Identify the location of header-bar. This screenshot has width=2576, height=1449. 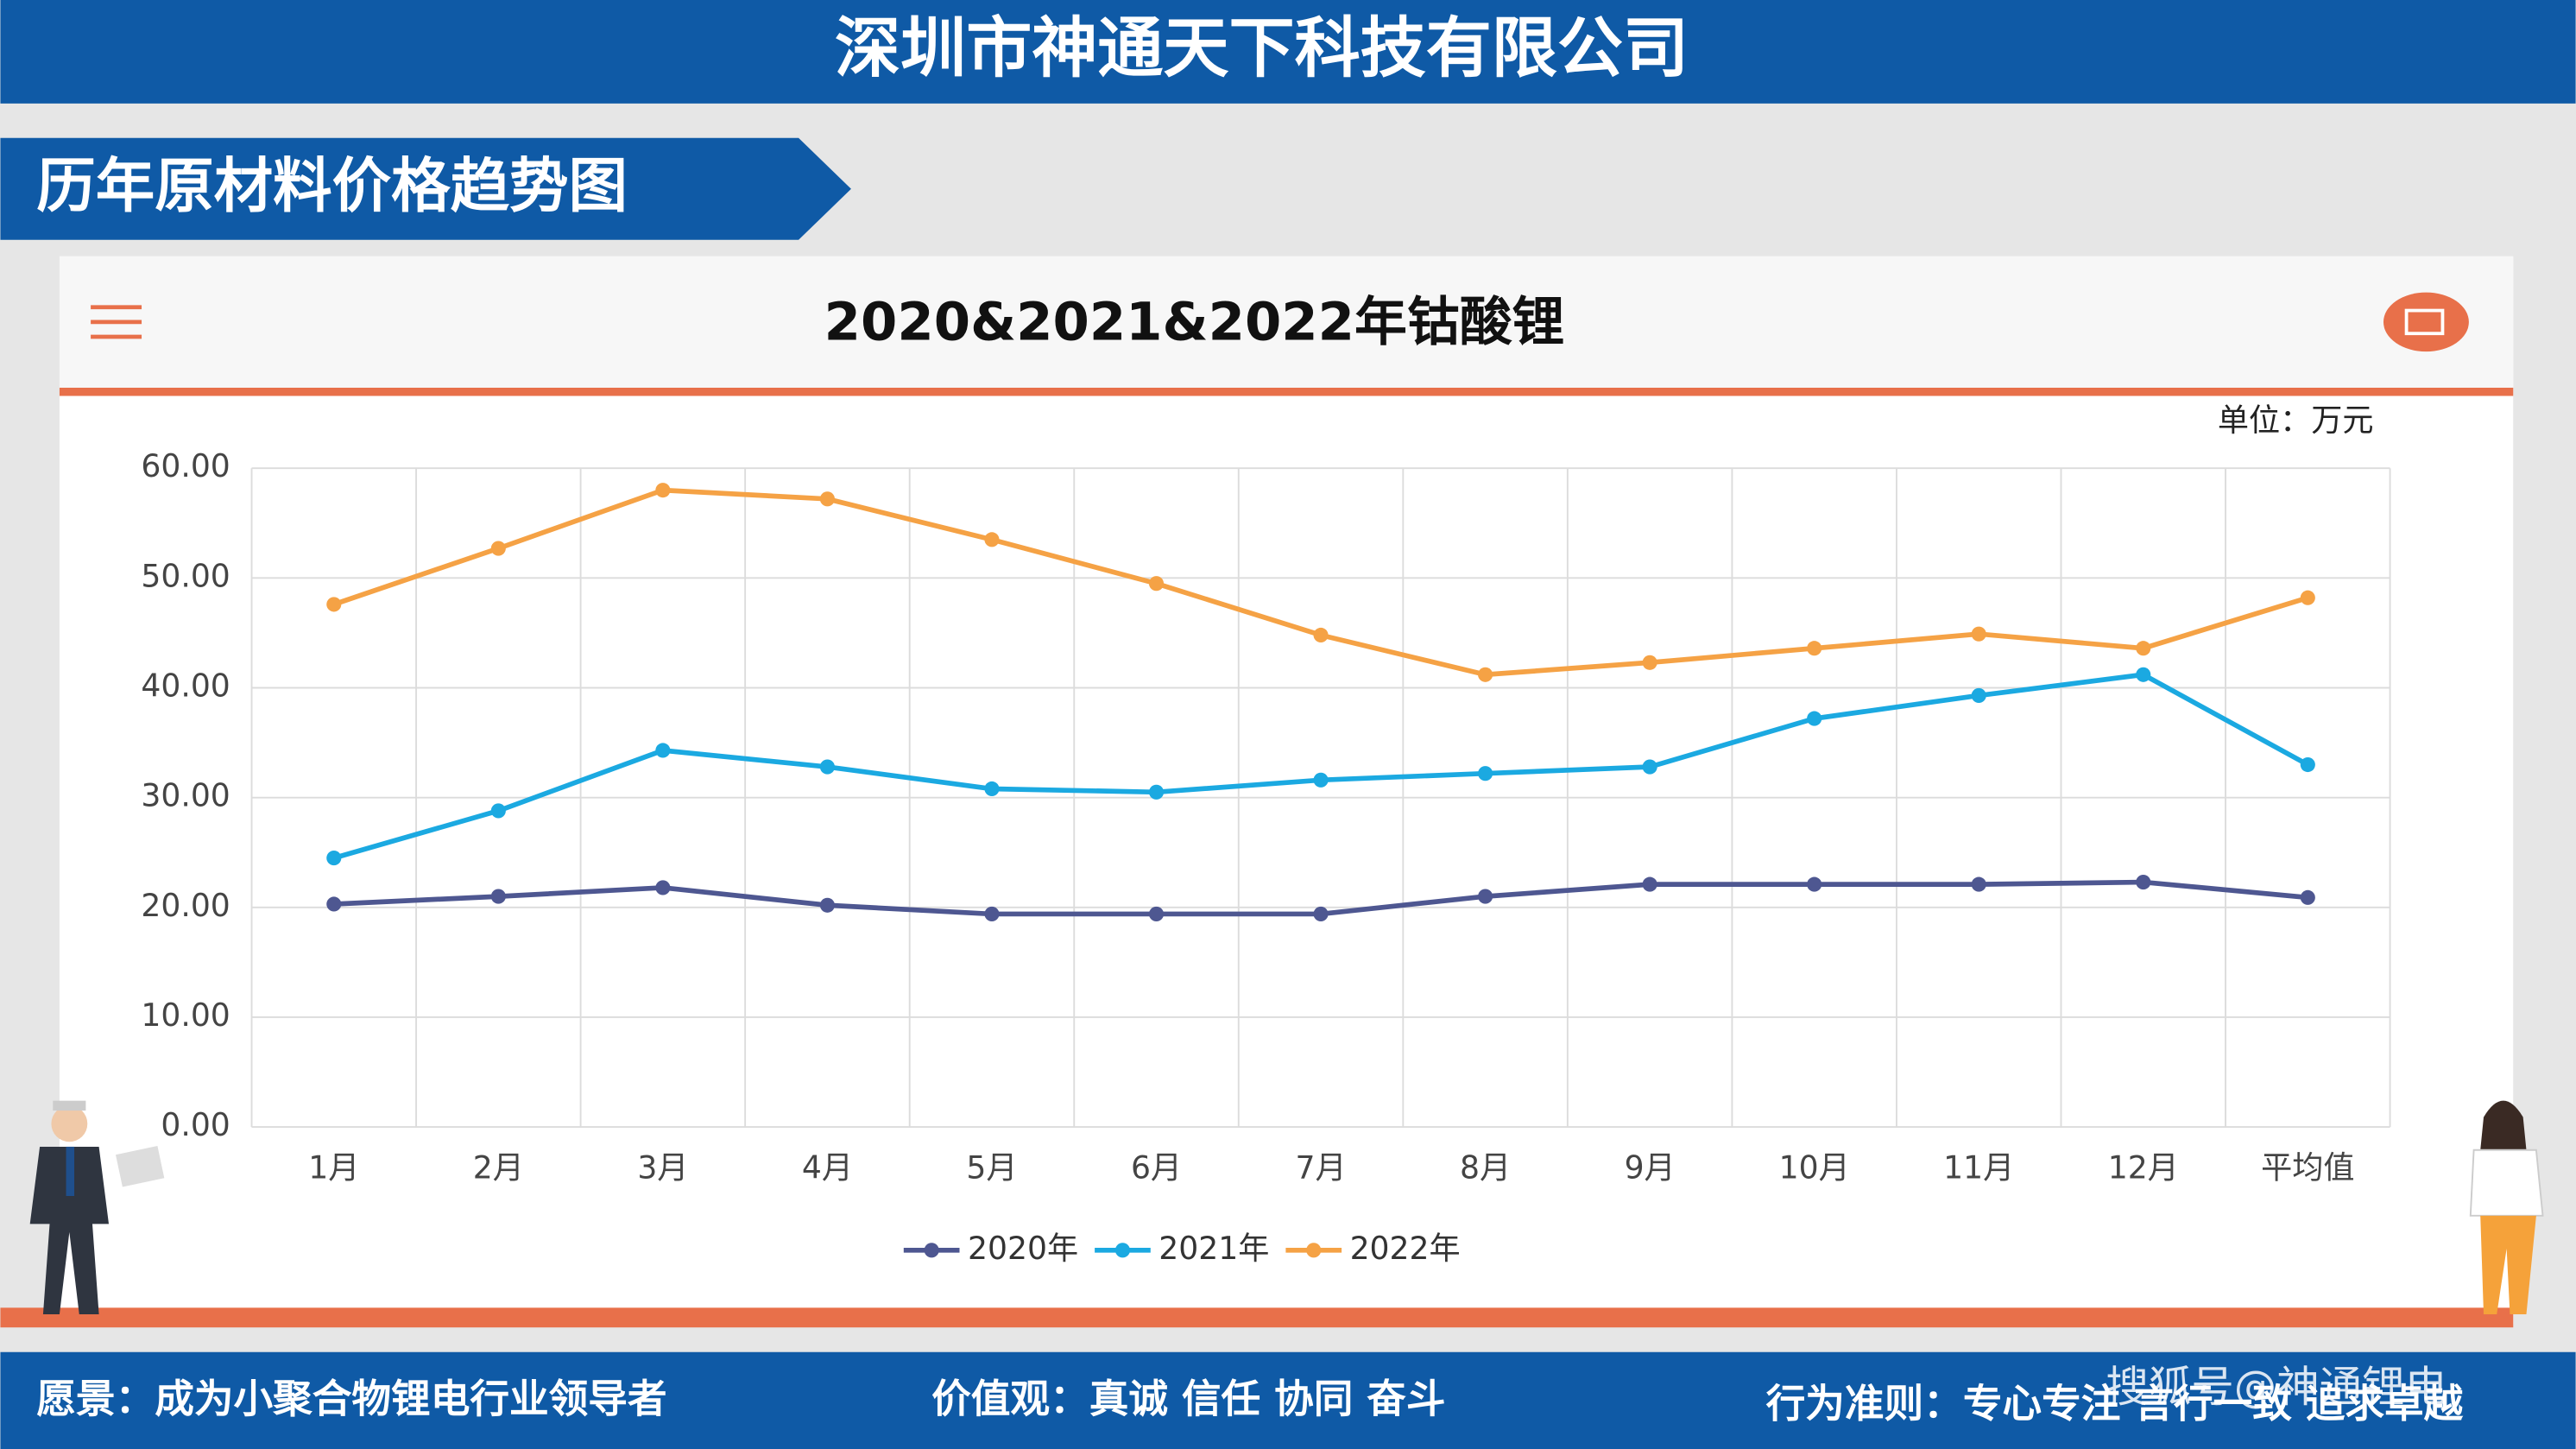
(1288, 52).